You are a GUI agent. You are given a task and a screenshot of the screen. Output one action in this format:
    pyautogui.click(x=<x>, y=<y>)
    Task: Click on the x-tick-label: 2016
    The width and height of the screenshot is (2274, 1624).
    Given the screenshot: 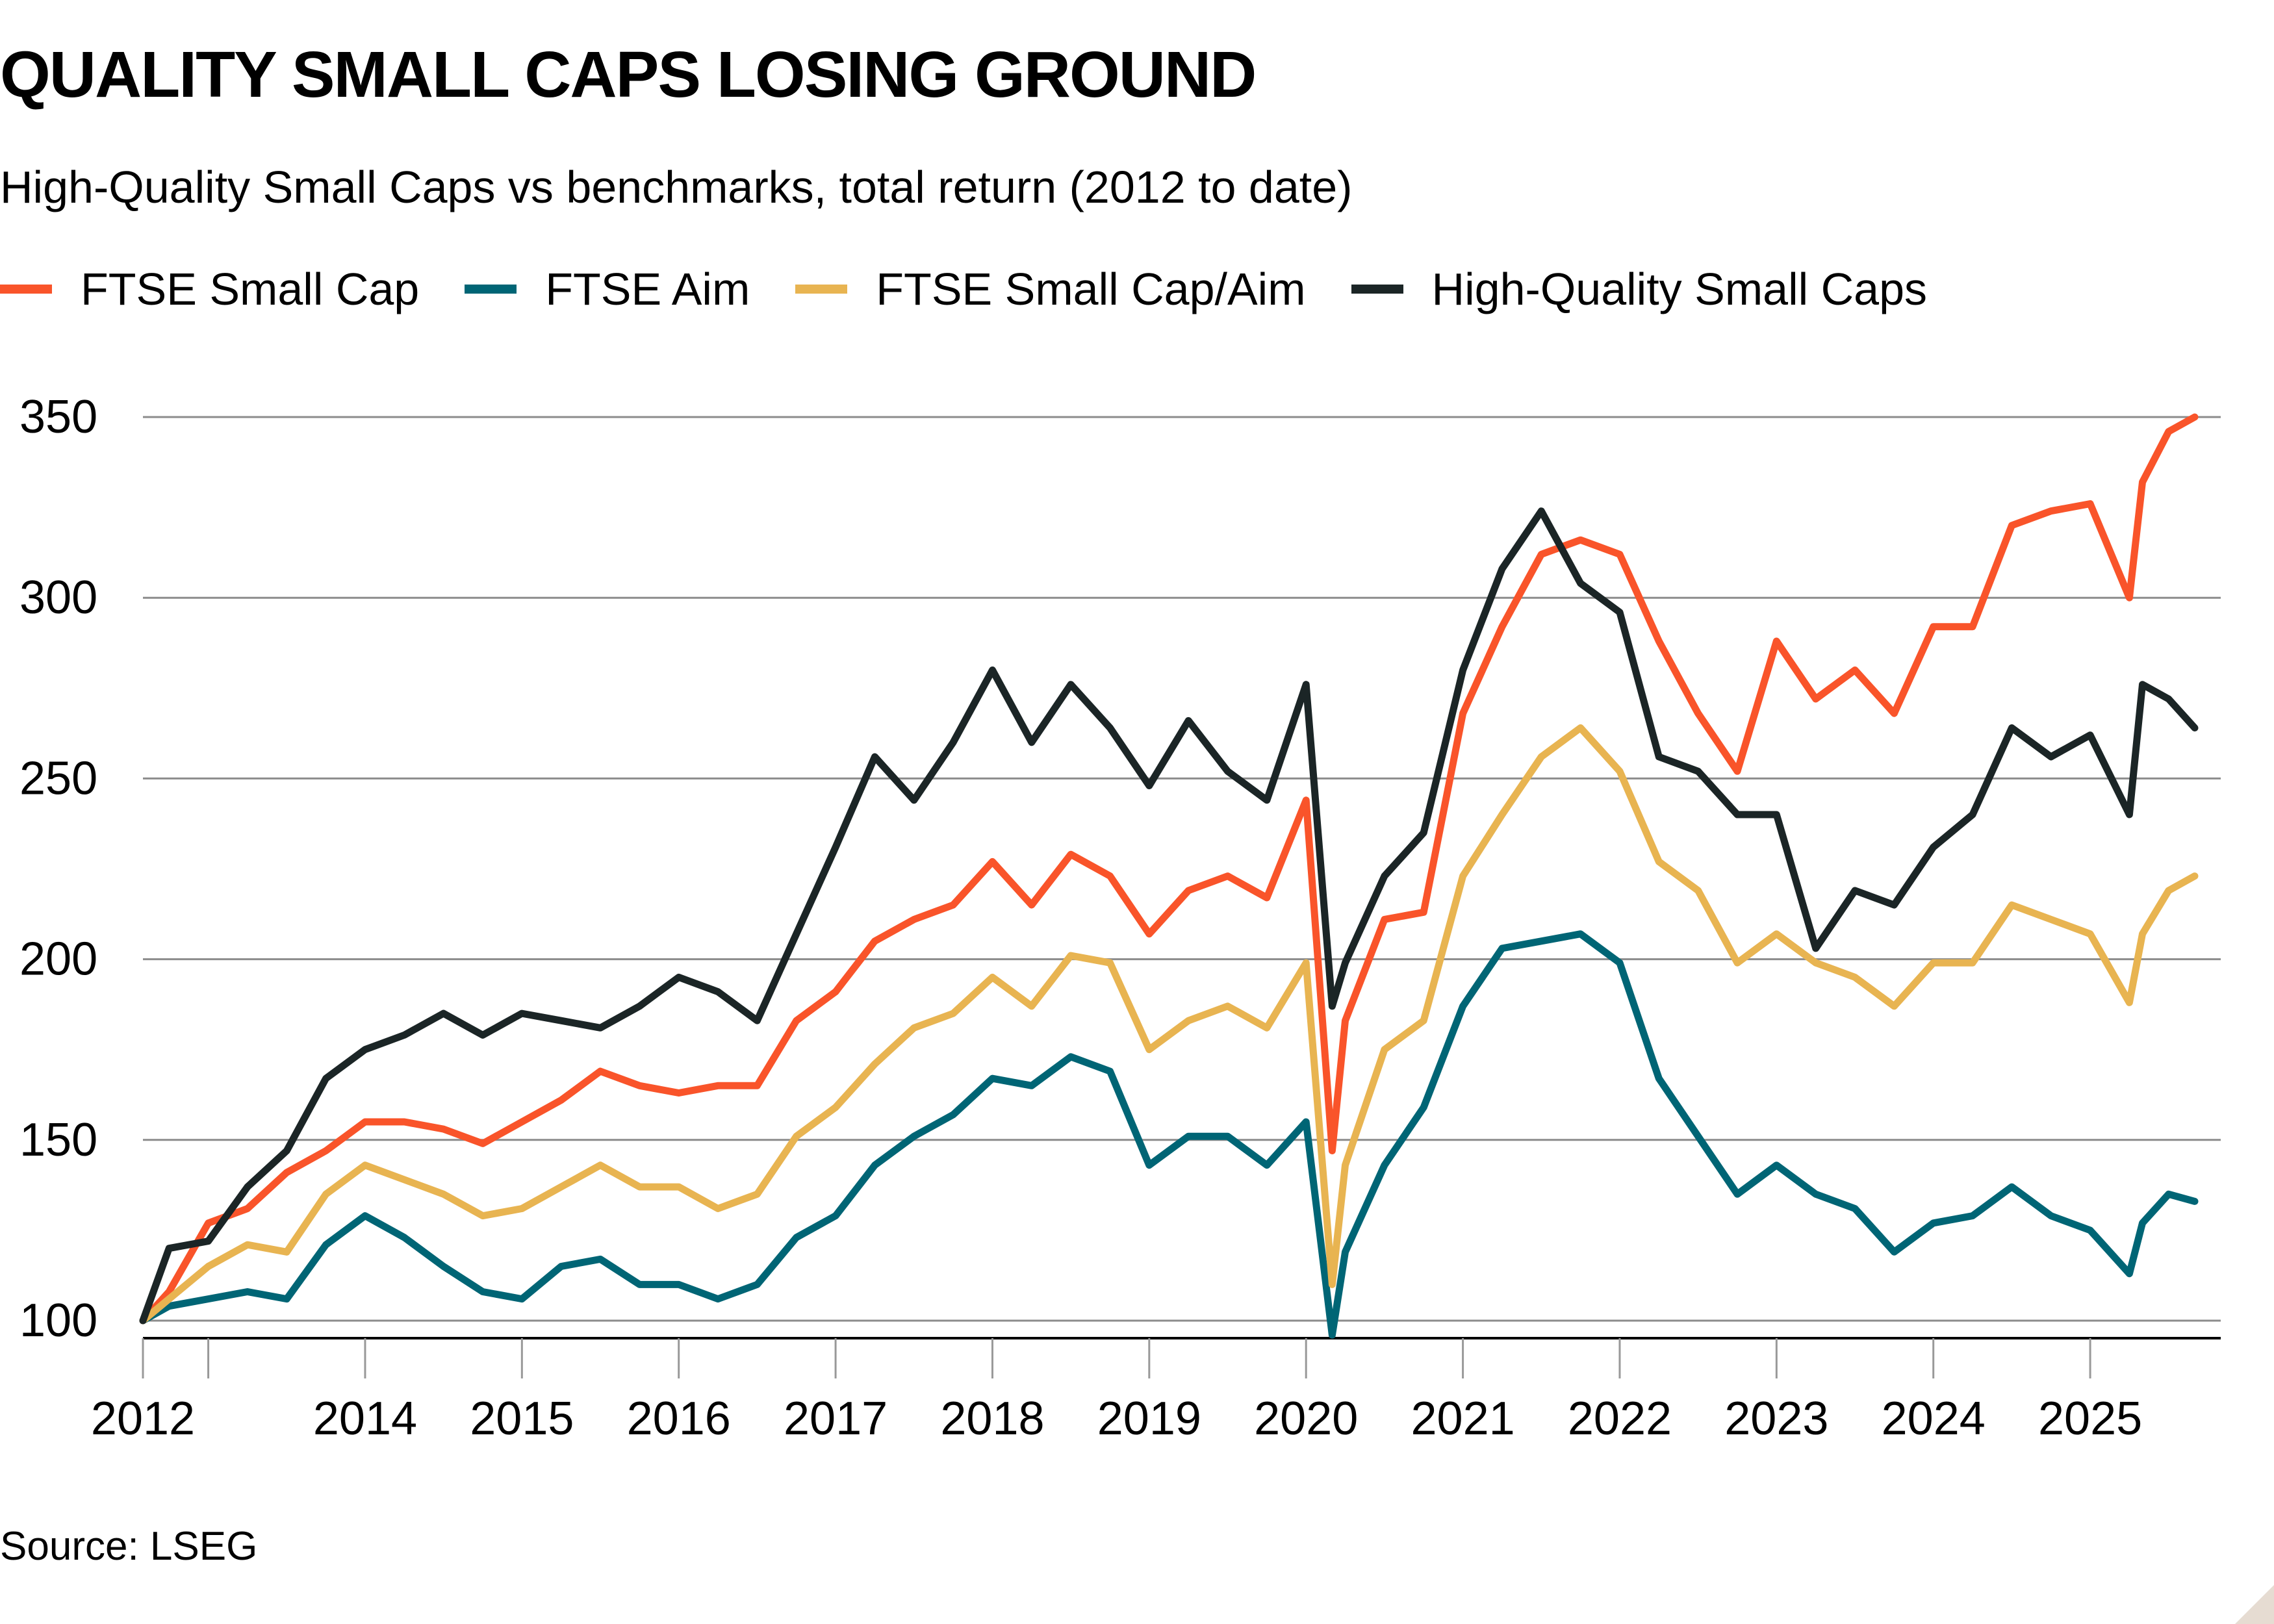 What is the action you would take?
    pyautogui.click(x=679, y=1419)
    